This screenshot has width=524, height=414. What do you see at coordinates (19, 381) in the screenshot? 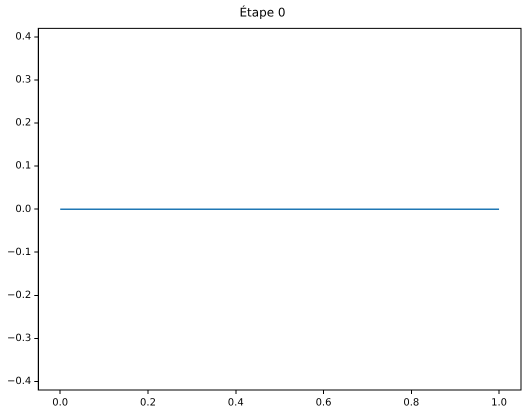
I see `y-tick-label: −0.4` at bounding box center [19, 381].